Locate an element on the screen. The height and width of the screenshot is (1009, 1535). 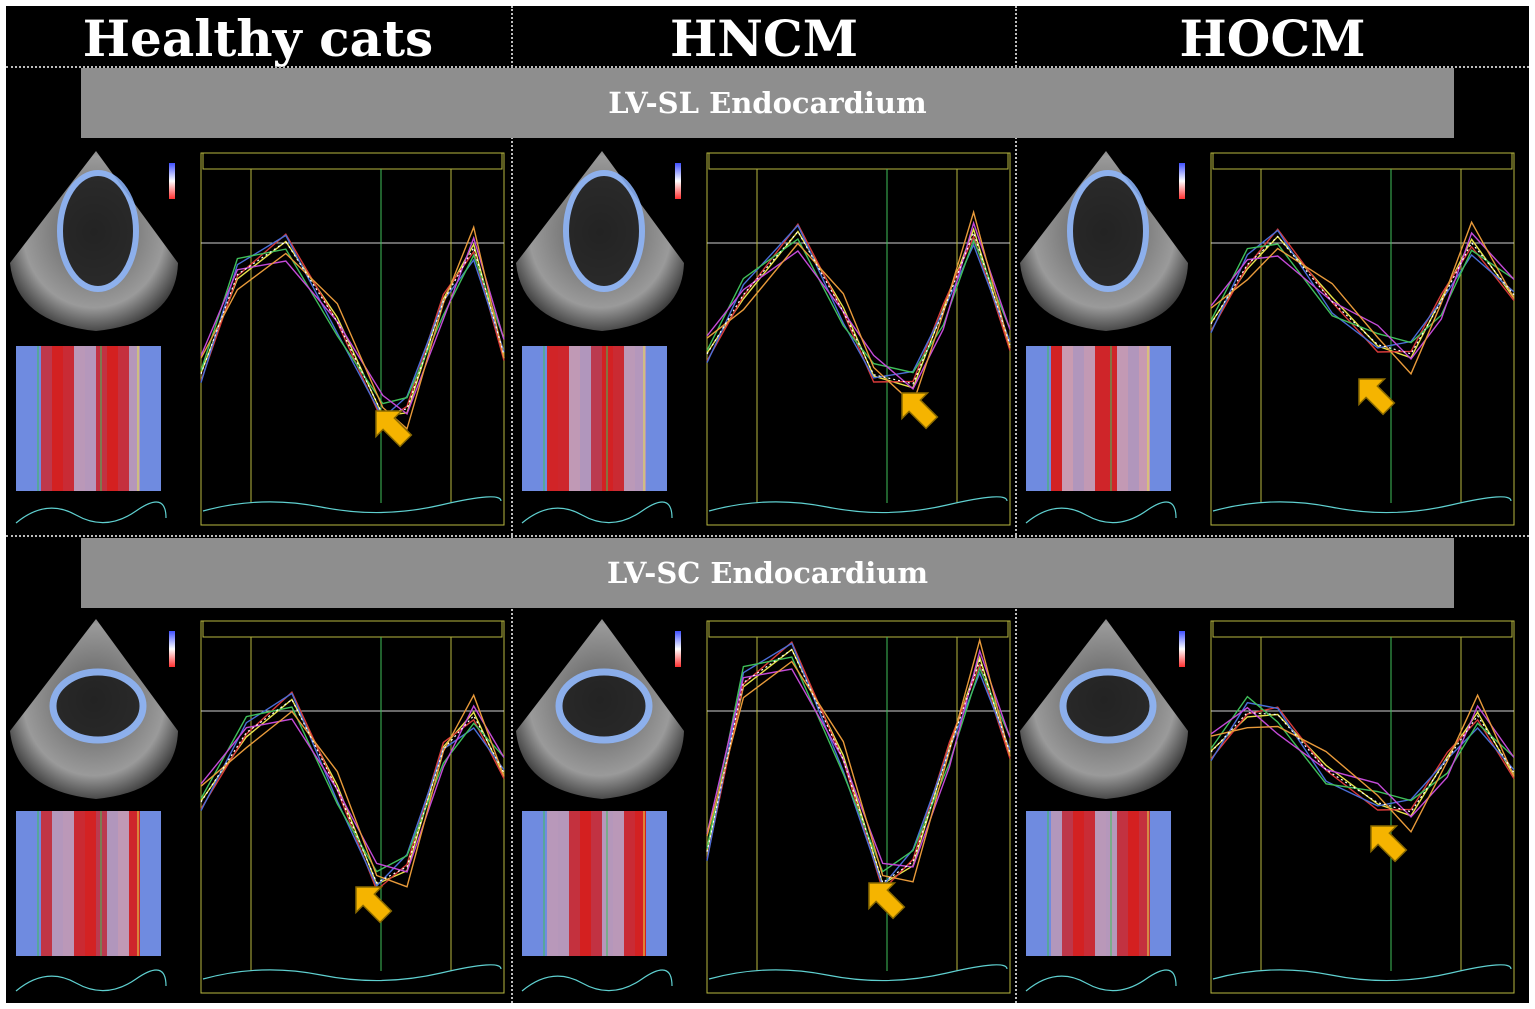
panel-hocm-sc is located at coordinates (1268, 805).